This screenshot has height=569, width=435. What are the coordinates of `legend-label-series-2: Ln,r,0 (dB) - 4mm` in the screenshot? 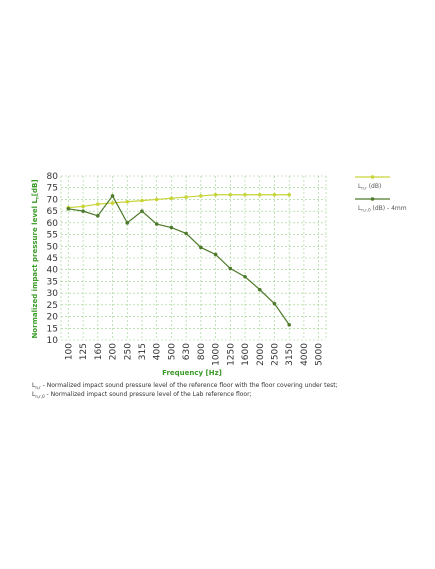 It's located at (382, 209).